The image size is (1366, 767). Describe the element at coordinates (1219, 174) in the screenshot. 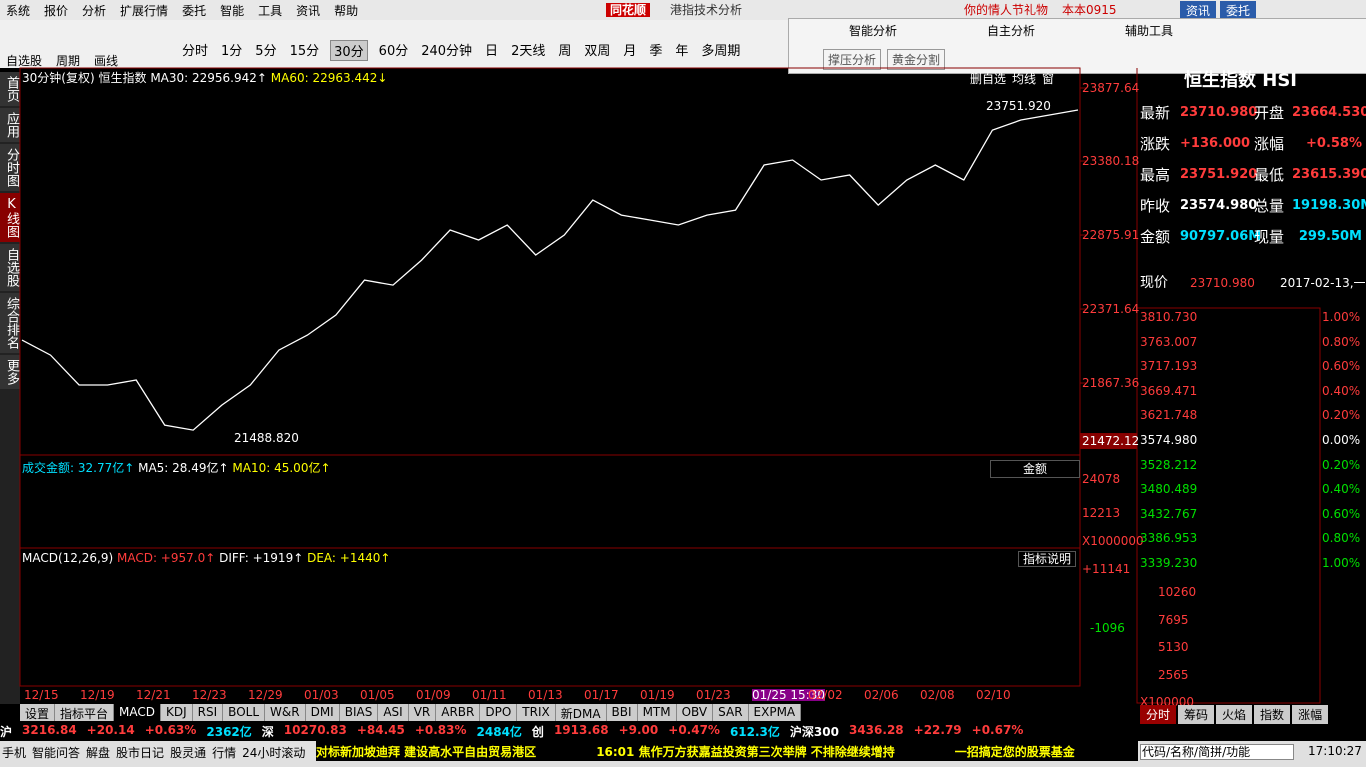

I see `quote-cell: 23751.920` at that location.